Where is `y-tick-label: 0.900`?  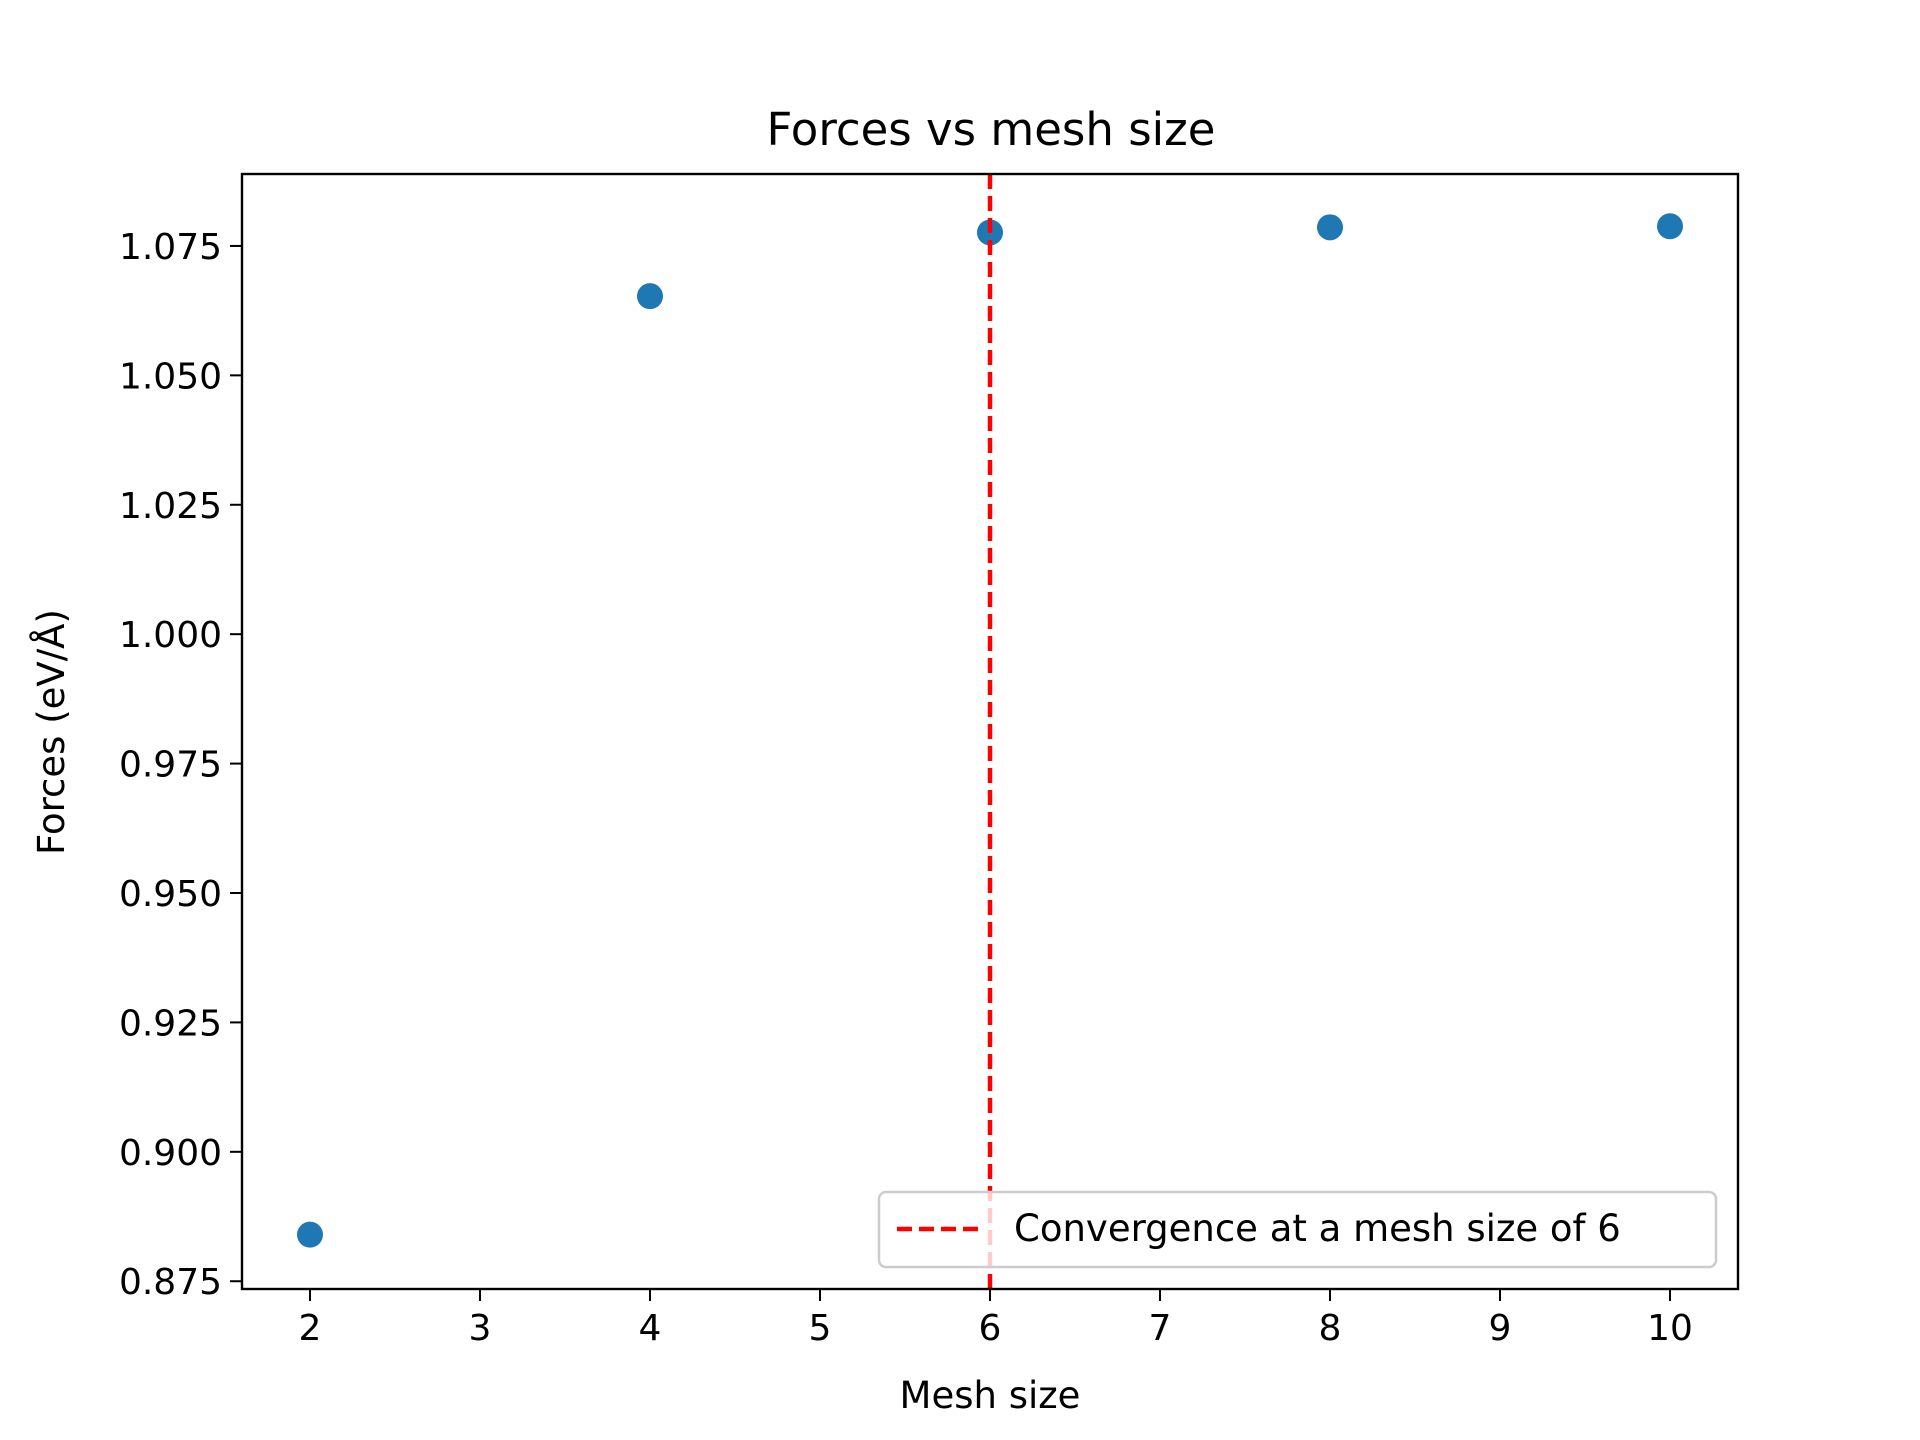
y-tick-label: 0.900 is located at coordinates (170, 1153).